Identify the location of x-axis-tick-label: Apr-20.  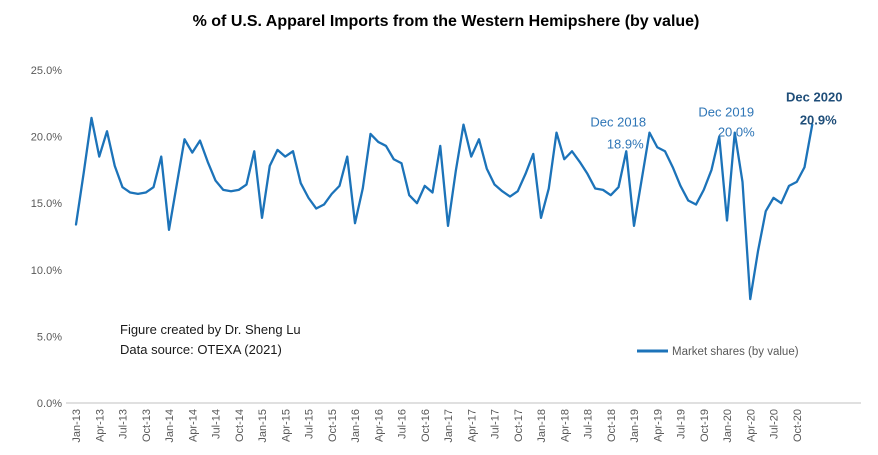
(751, 425).